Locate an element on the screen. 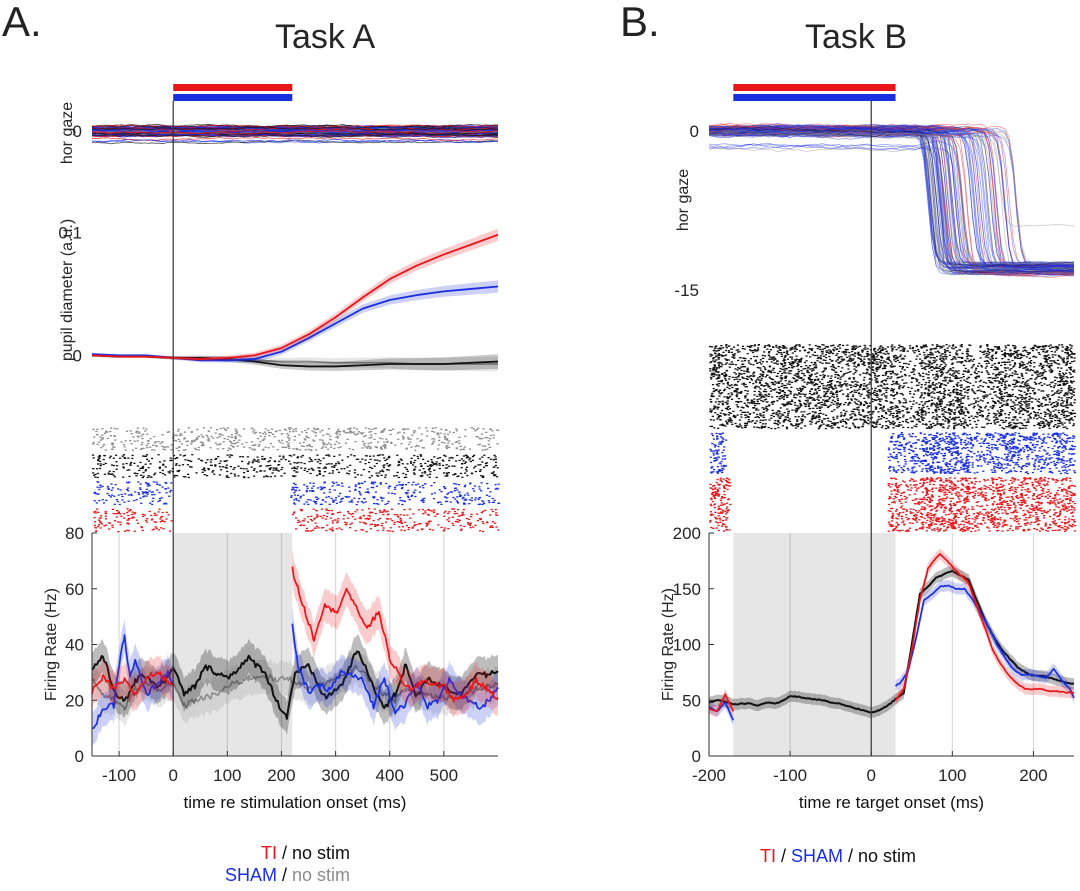  raster is located at coordinates (893, 438).